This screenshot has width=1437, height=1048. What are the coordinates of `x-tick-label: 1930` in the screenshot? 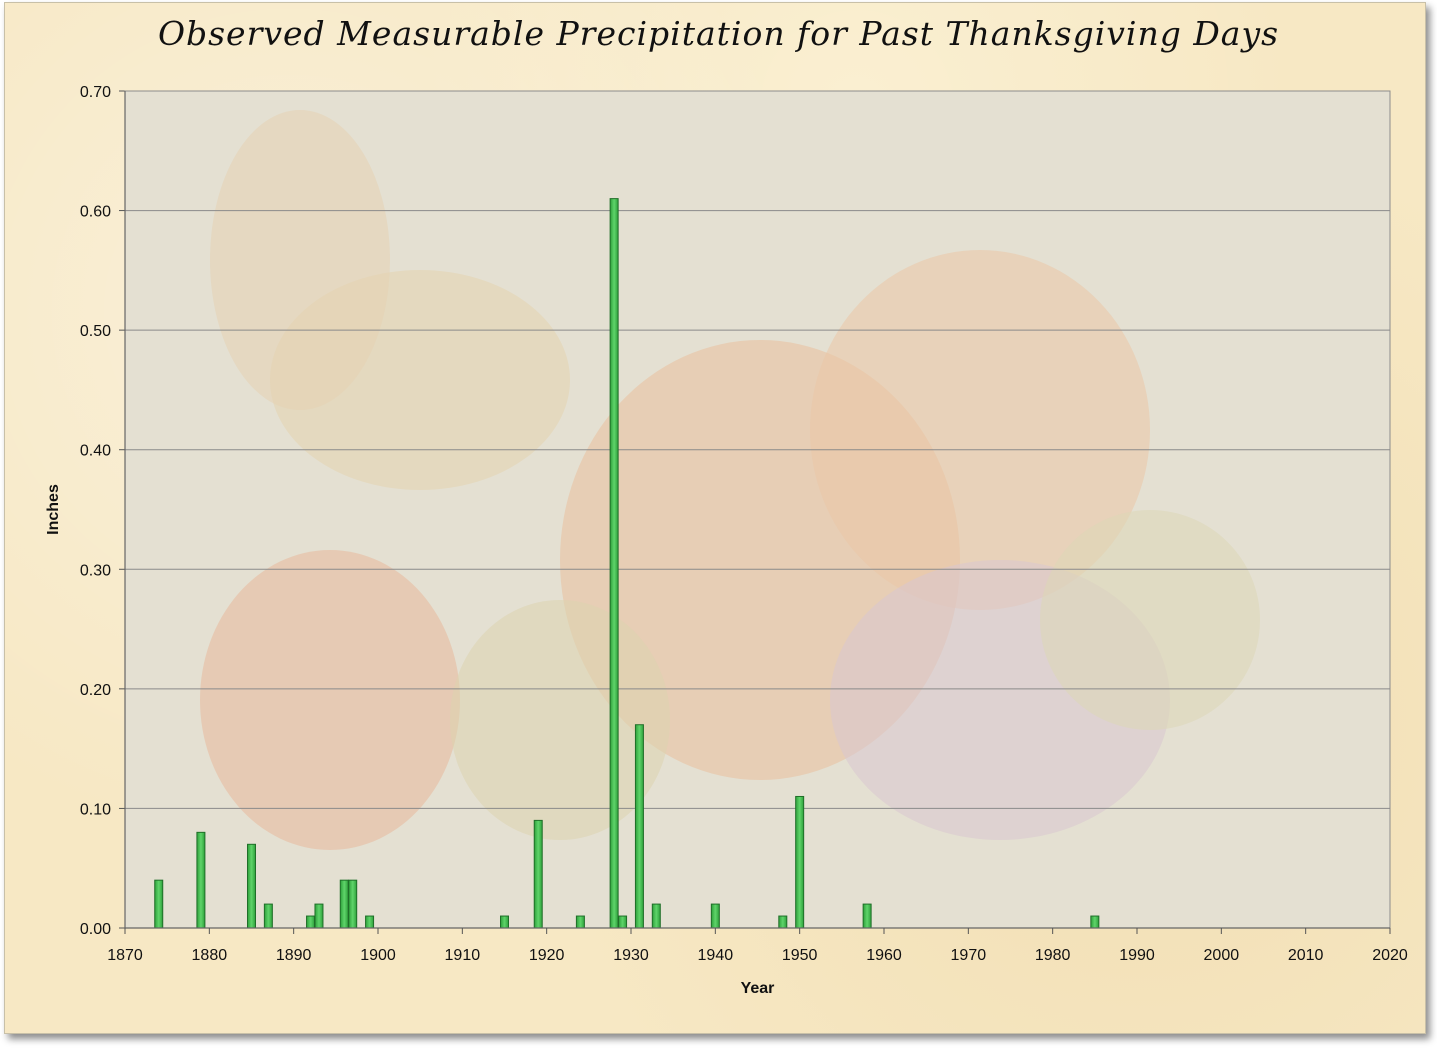 It's located at (631, 955).